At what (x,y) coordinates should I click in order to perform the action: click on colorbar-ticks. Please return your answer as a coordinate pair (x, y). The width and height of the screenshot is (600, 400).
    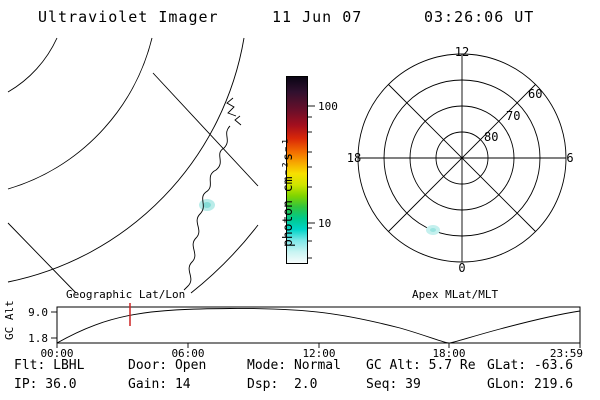
    Looking at the image, I should click on (307, 172).